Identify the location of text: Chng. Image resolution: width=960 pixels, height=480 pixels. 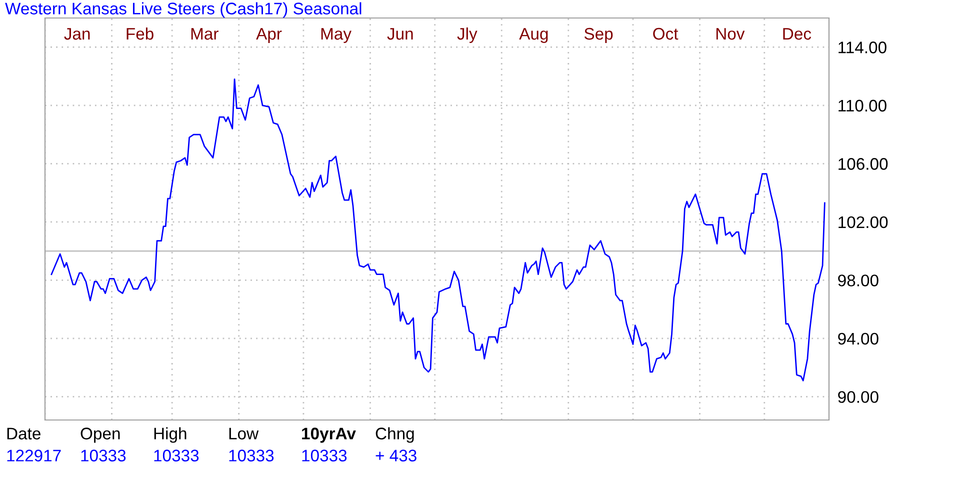
(395, 435).